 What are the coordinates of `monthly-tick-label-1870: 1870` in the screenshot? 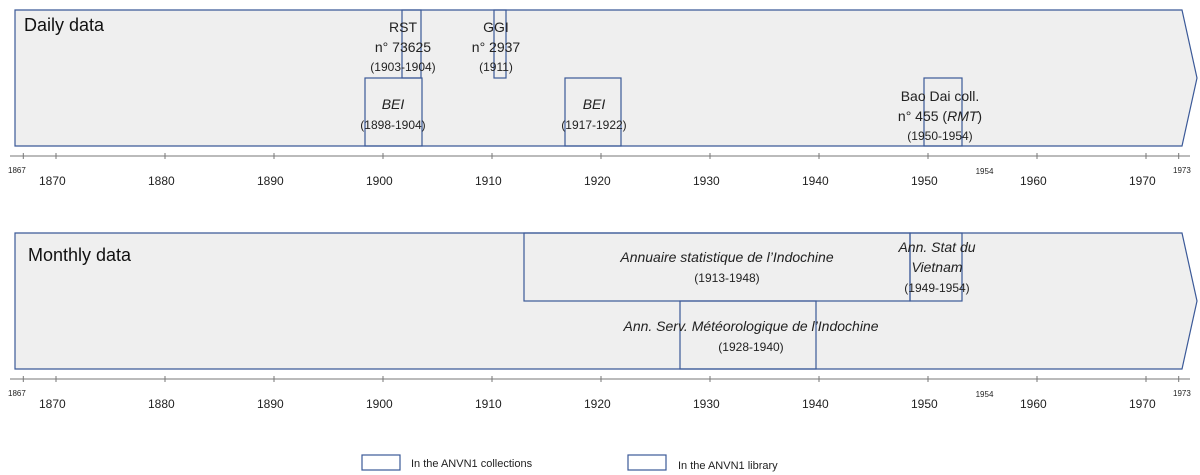 It's located at (52, 404).